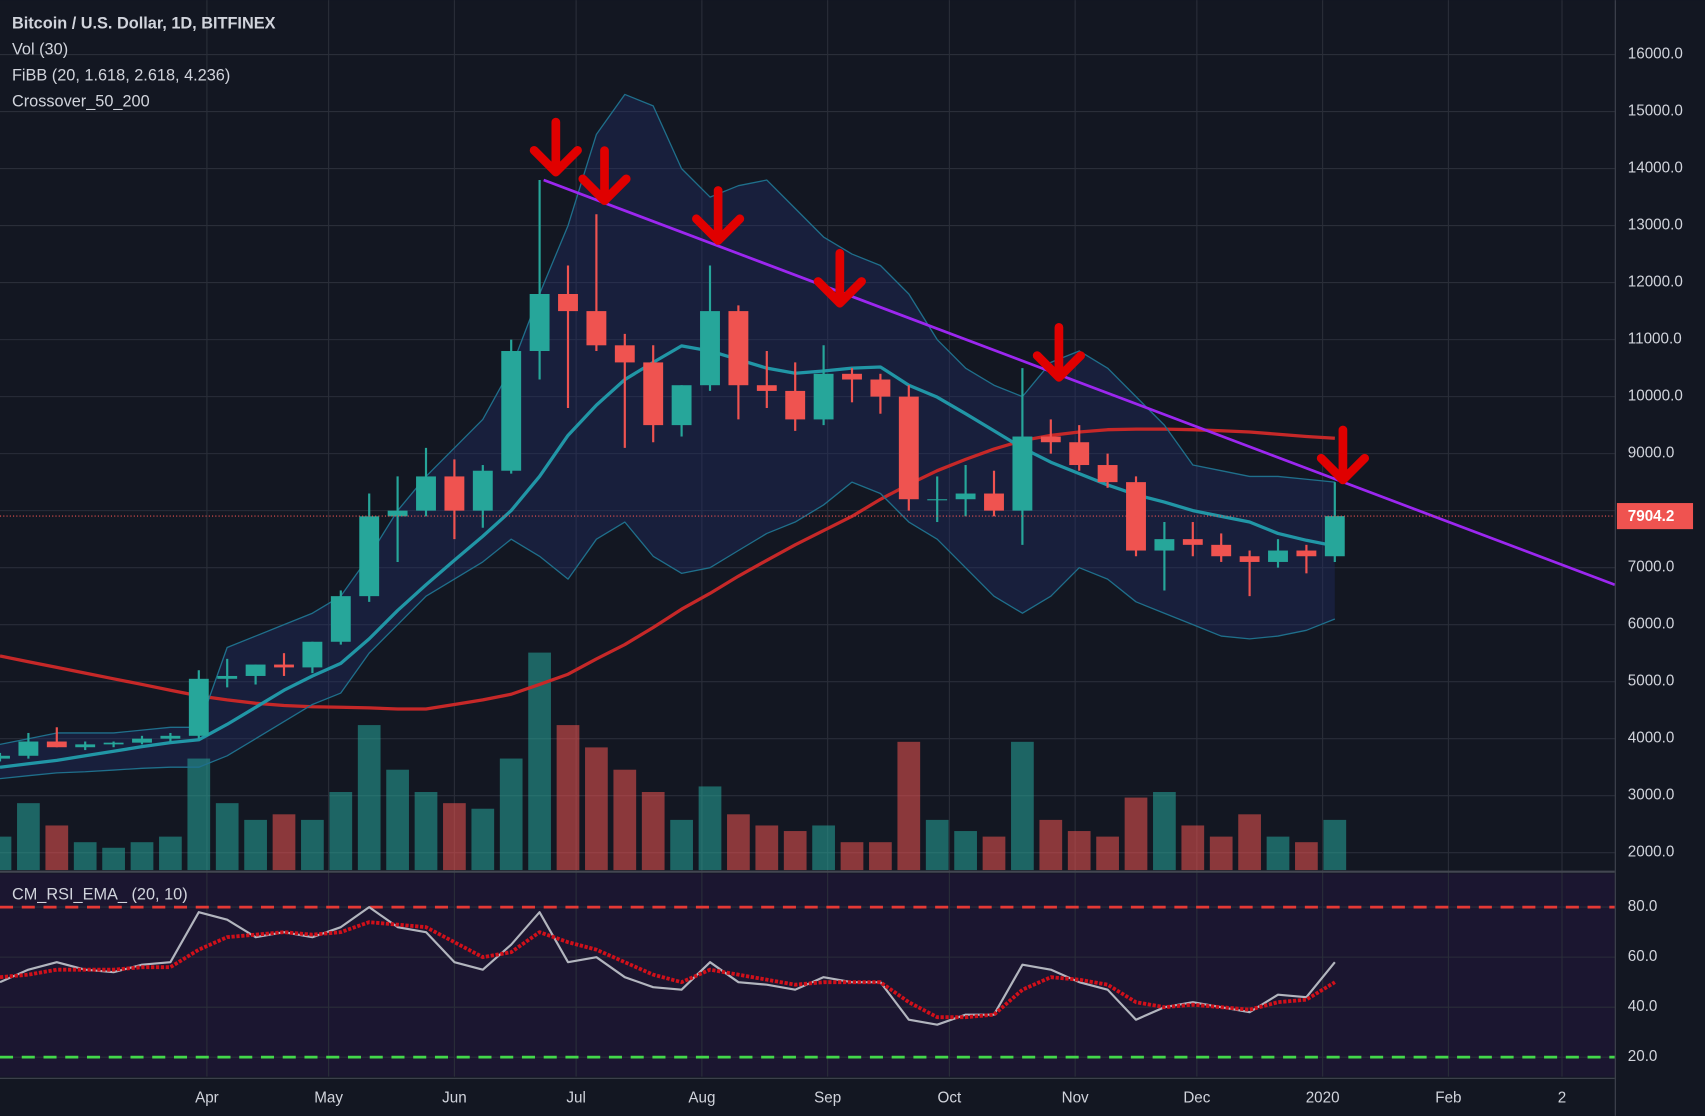  I want to click on last-price-box, so click(1655, 516).